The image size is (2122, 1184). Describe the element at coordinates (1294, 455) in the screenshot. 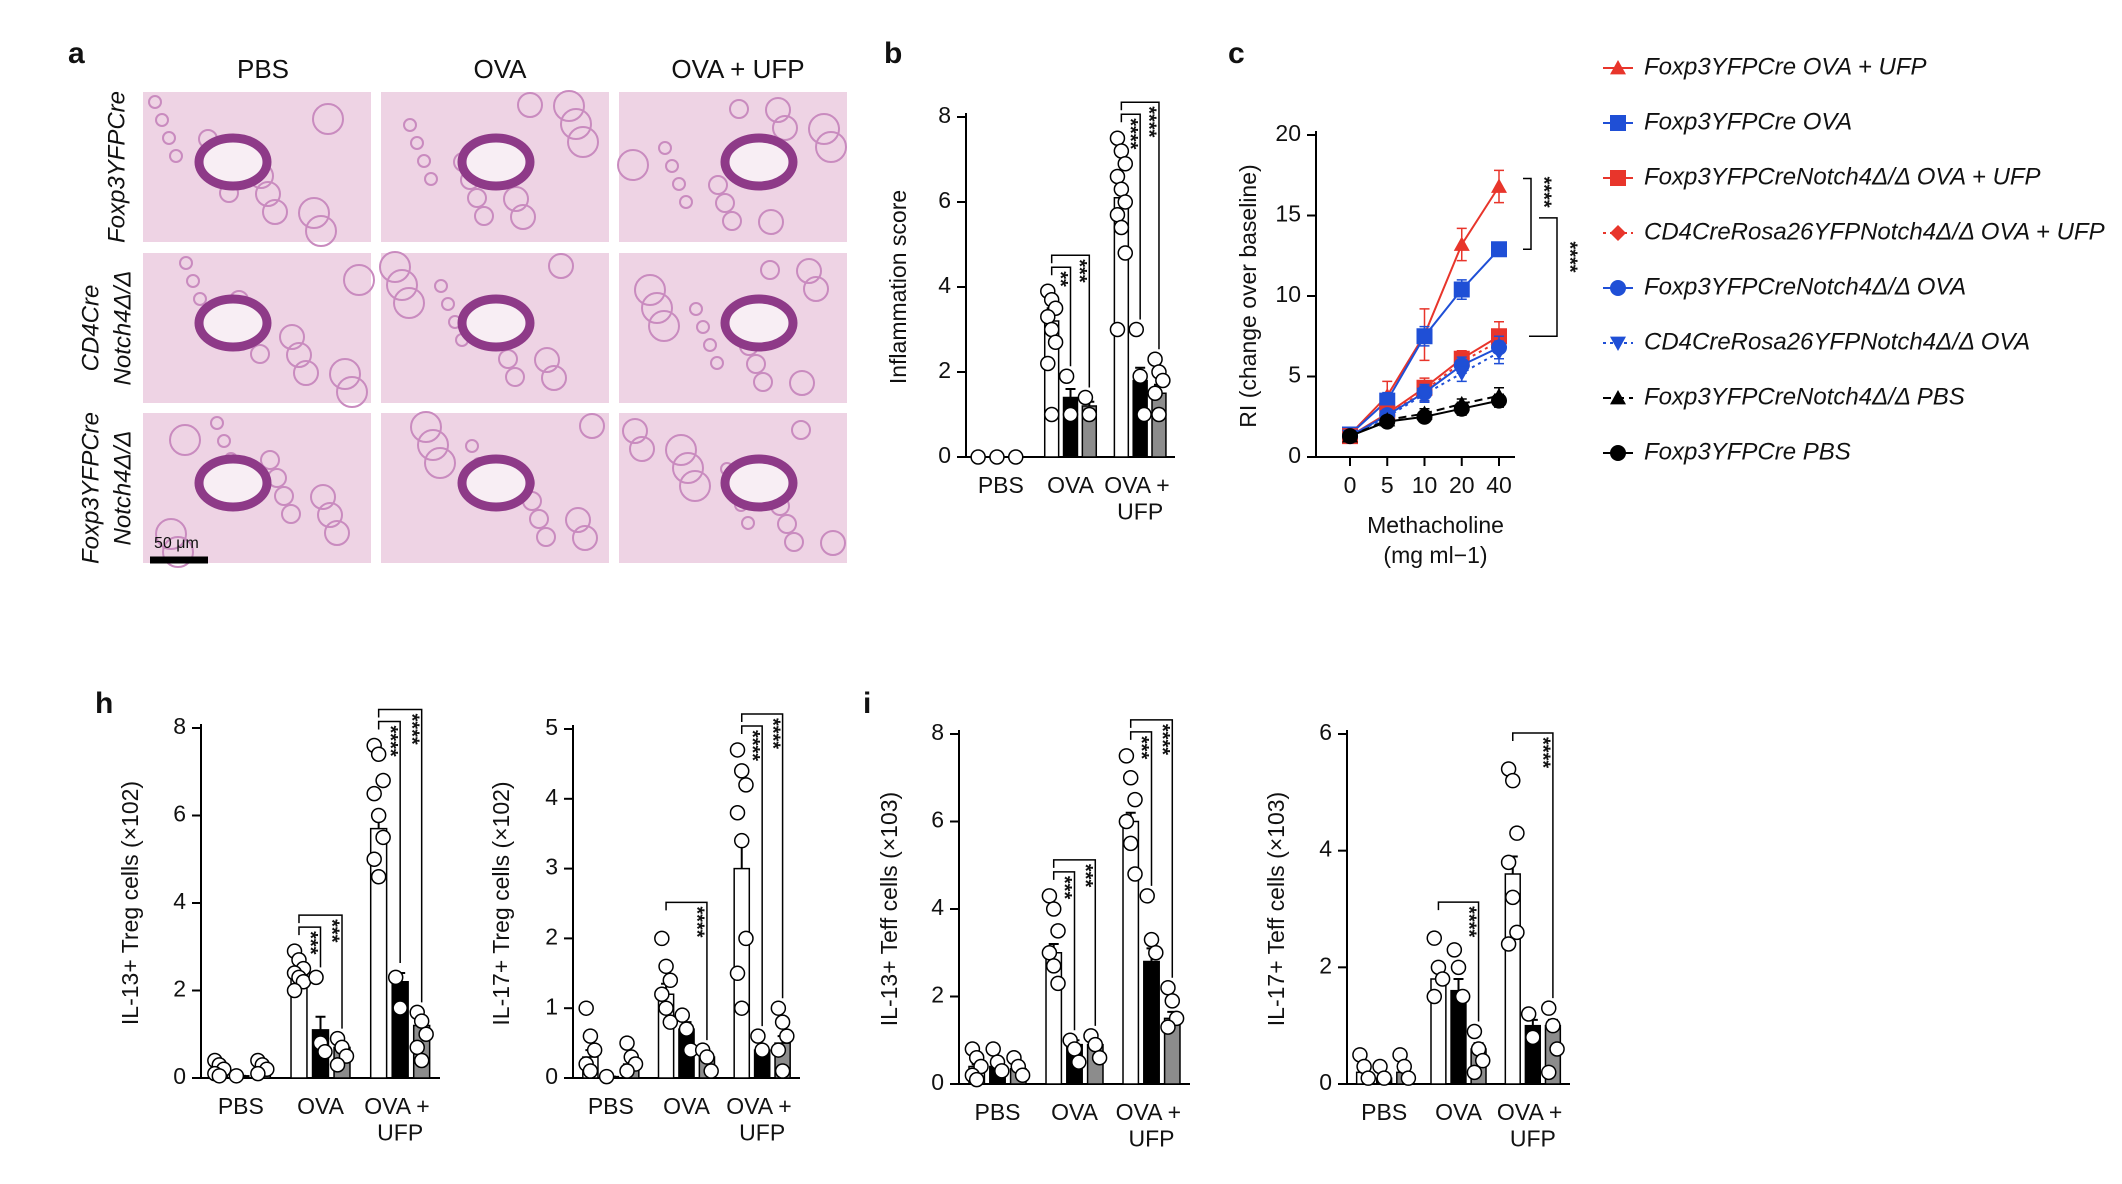

I see `y-tick-label: 0` at that location.